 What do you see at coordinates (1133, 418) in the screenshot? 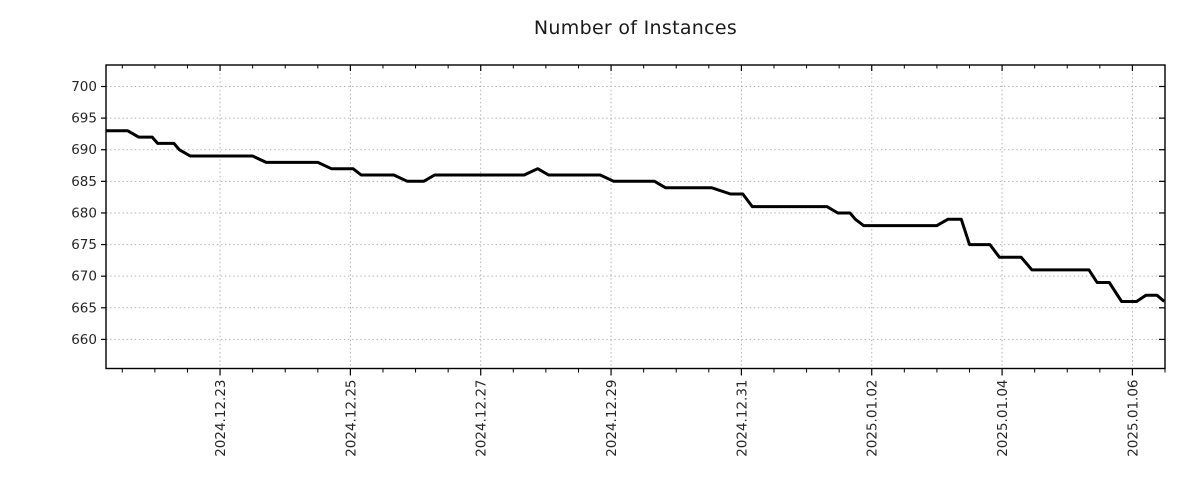
I see `x-tick-label: 2025.01.06` at bounding box center [1133, 418].